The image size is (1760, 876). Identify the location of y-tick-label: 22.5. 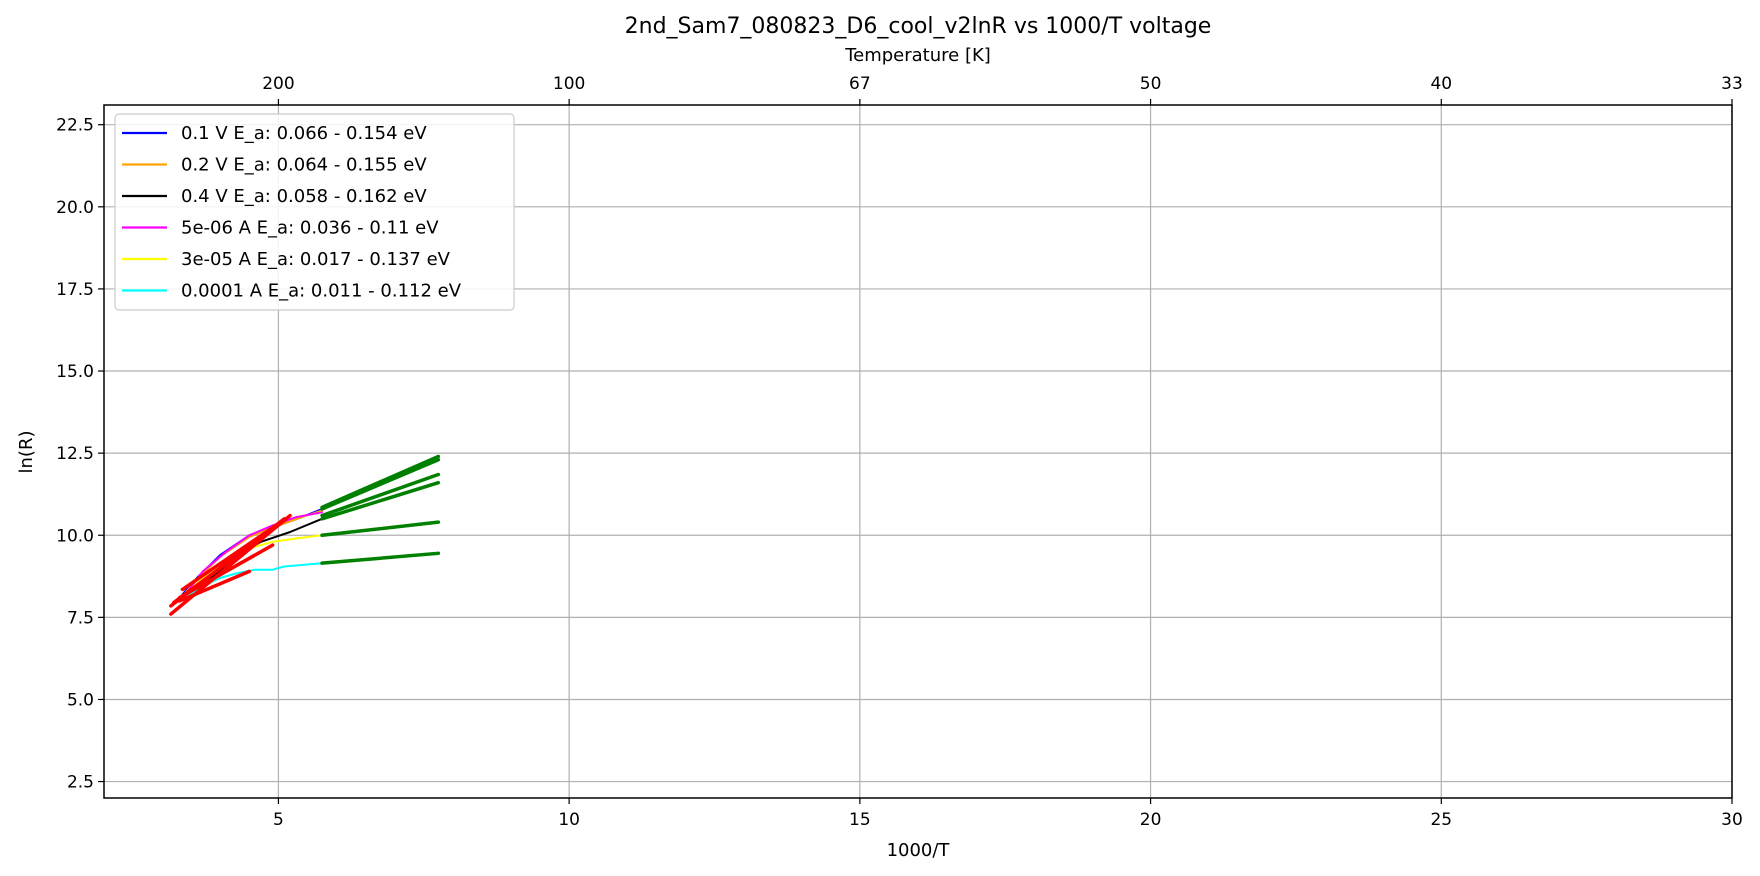
(75, 126).